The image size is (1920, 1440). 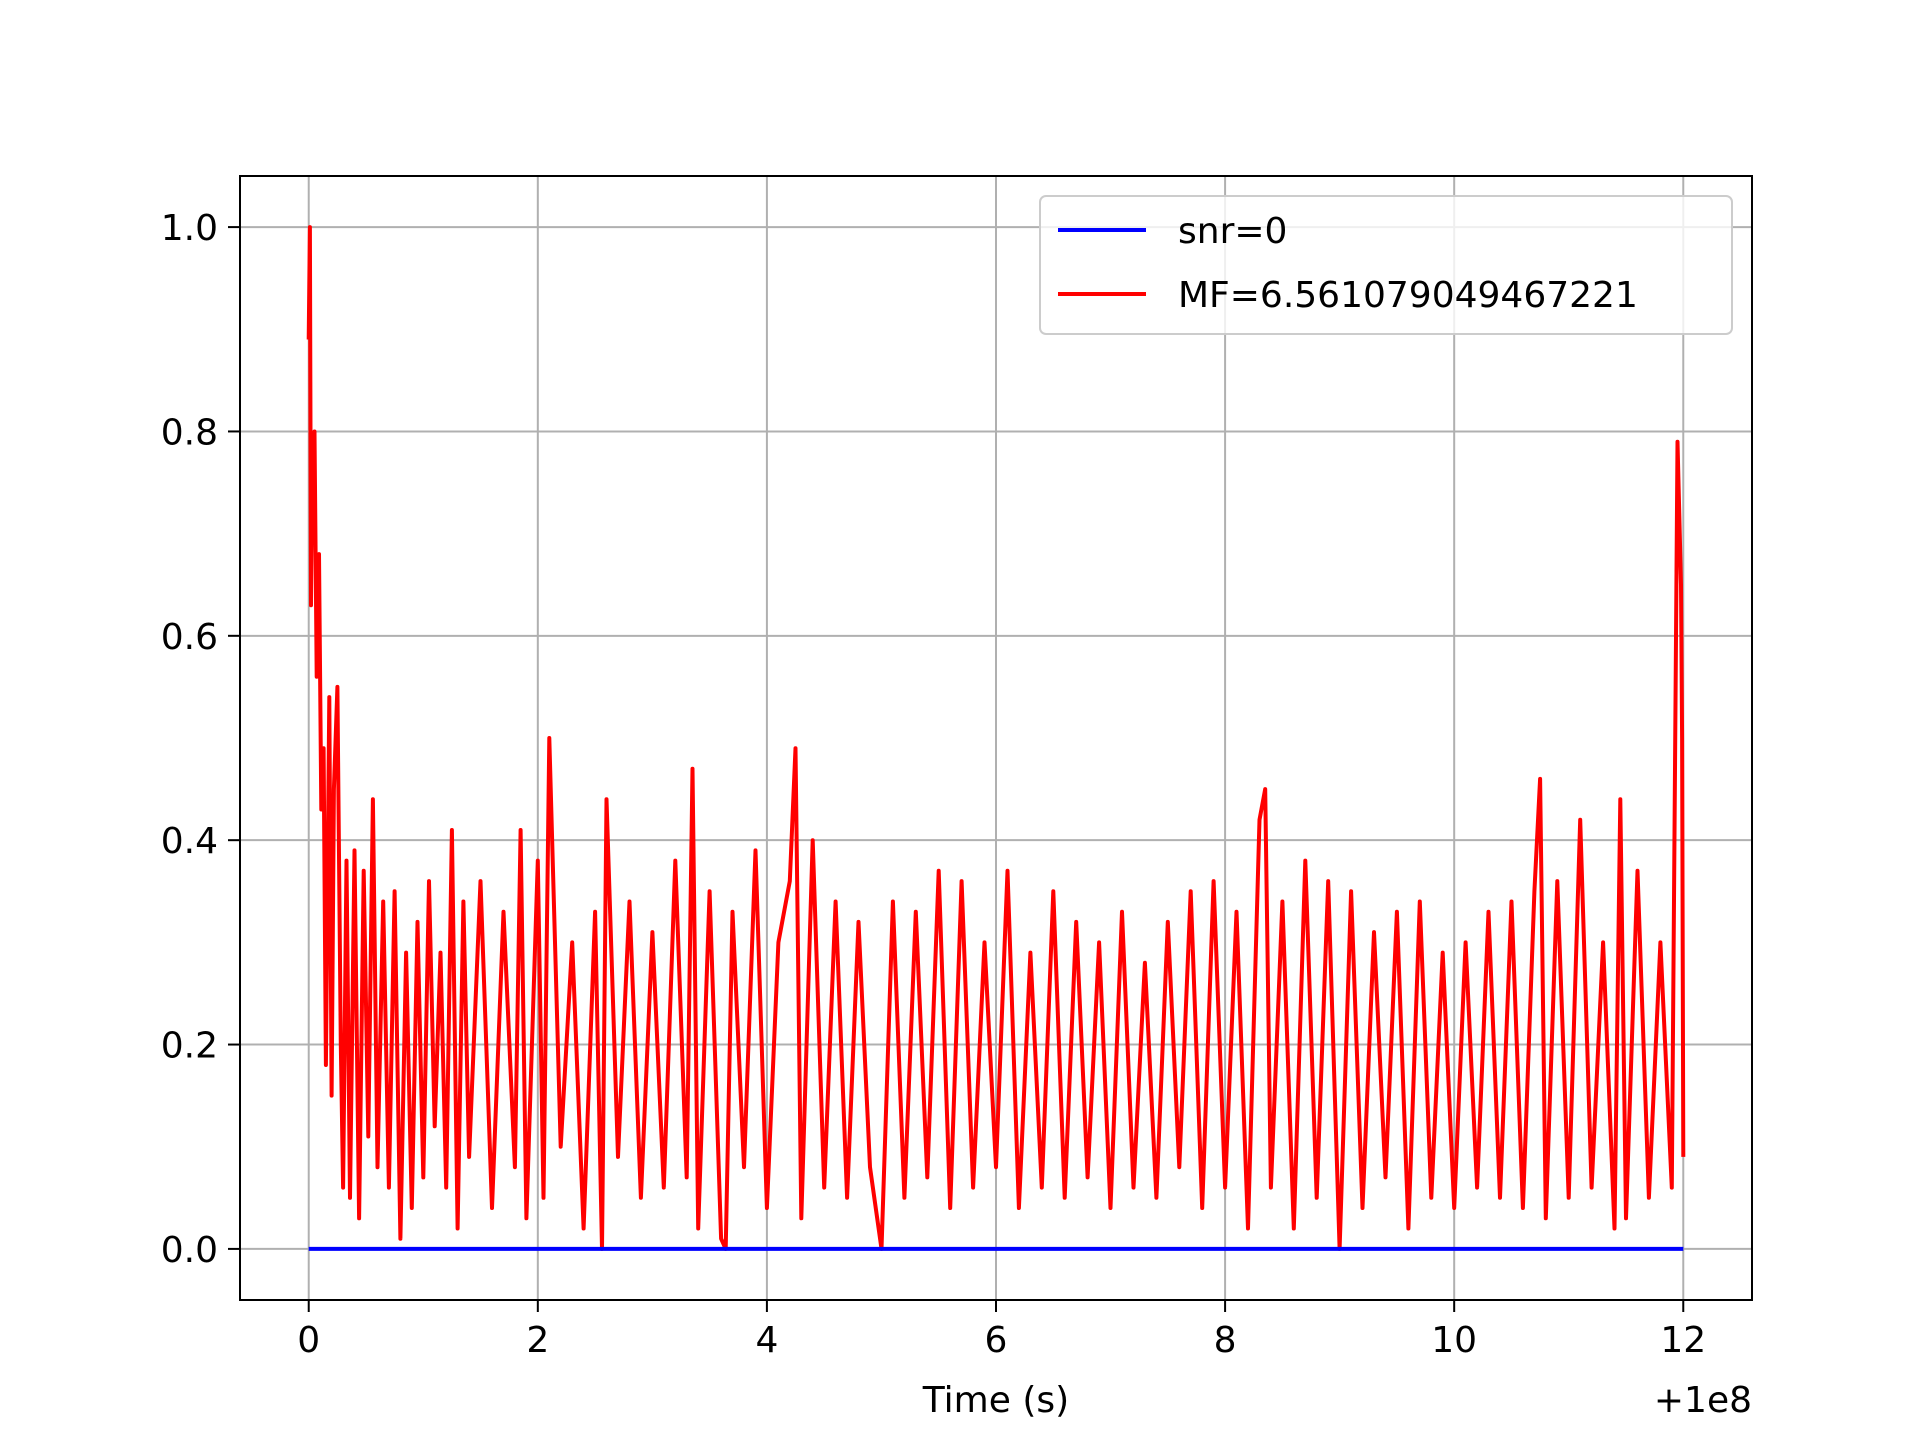 I want to click on y-tick-label: 0.8, so click(x=189, y=432).